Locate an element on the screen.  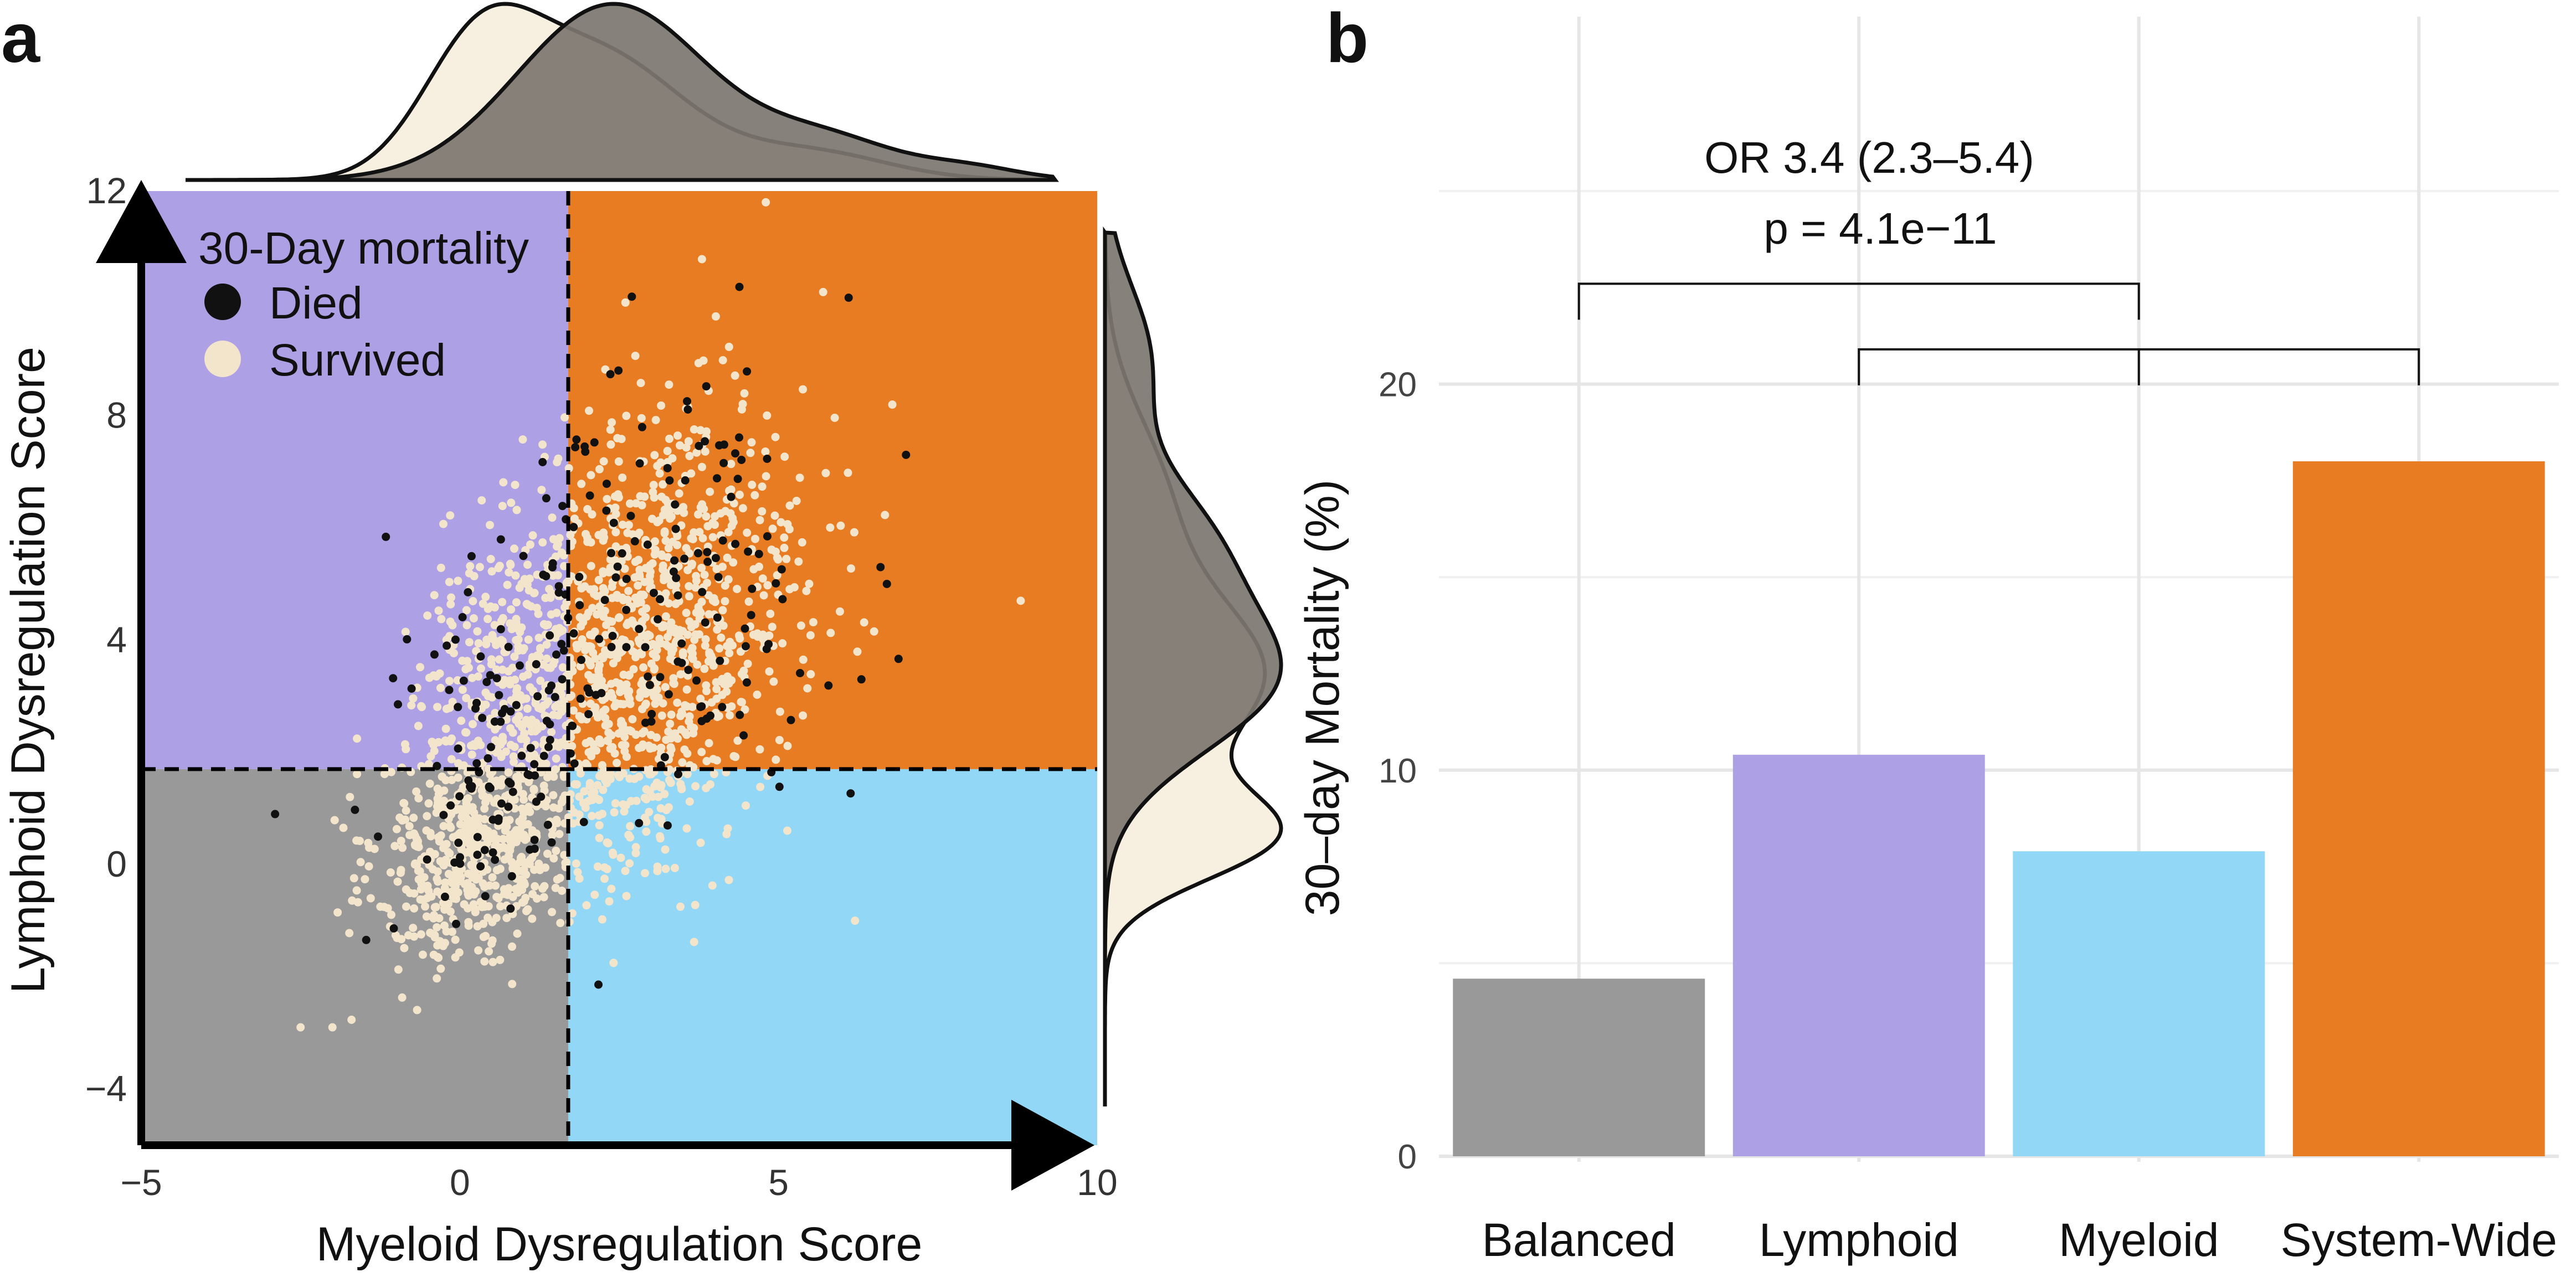
y-tick-label: 0 is located at coordinates (116, 863).